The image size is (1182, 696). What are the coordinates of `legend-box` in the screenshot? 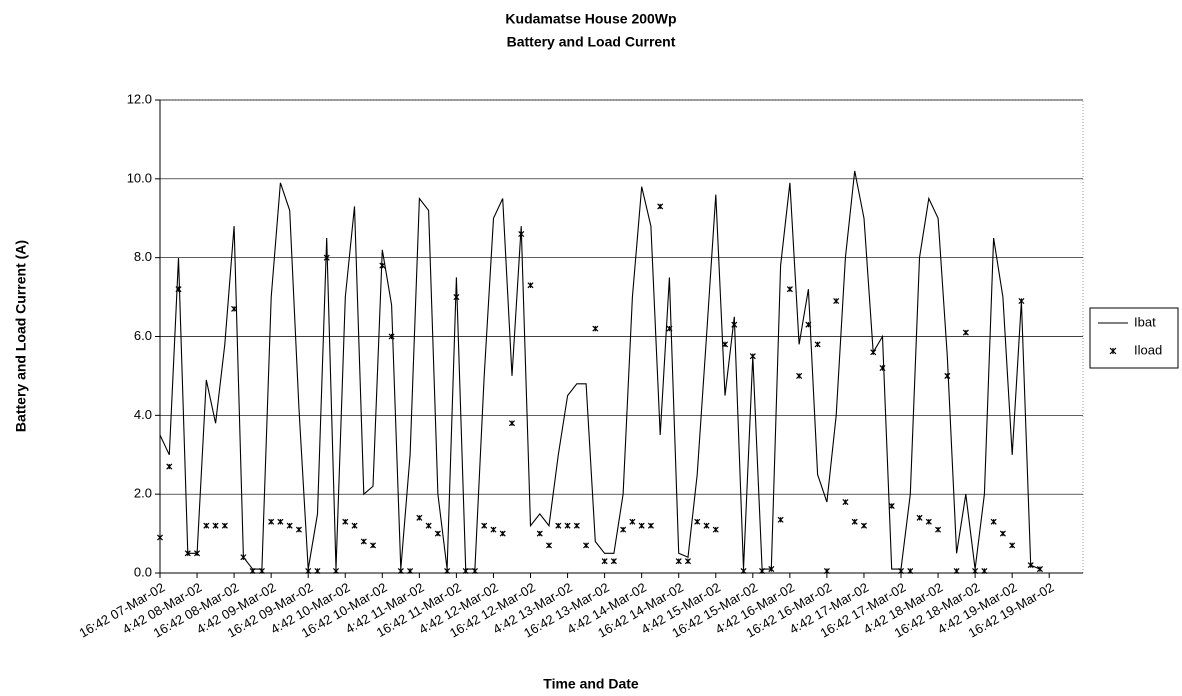 It's located at (1134, 338).